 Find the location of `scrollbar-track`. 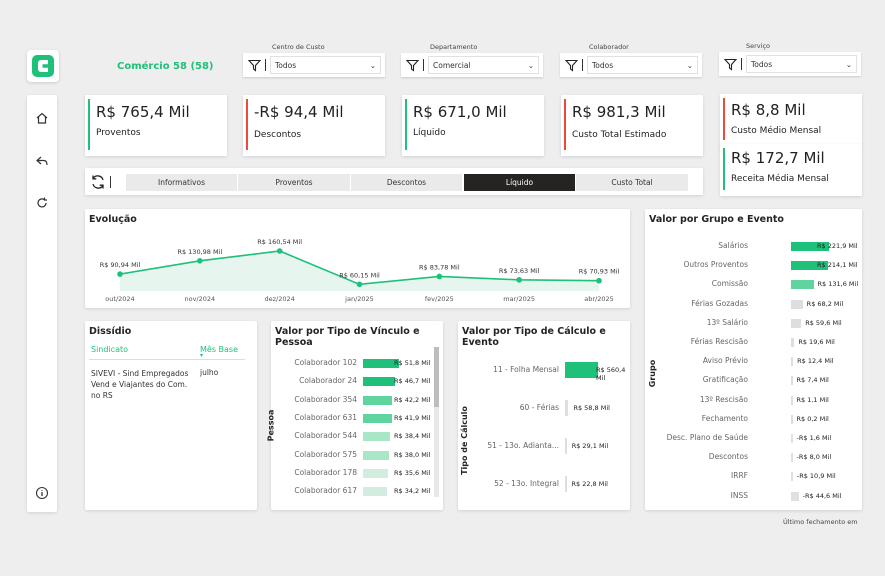

scrollbar-track is located at coordinates (436, 422).